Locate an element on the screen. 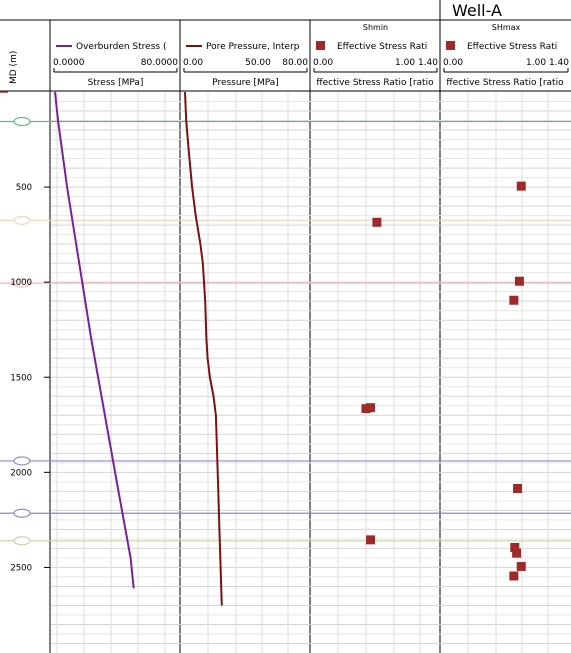  scale-min-label: 0.0000 is located at coordinates (69, 63).